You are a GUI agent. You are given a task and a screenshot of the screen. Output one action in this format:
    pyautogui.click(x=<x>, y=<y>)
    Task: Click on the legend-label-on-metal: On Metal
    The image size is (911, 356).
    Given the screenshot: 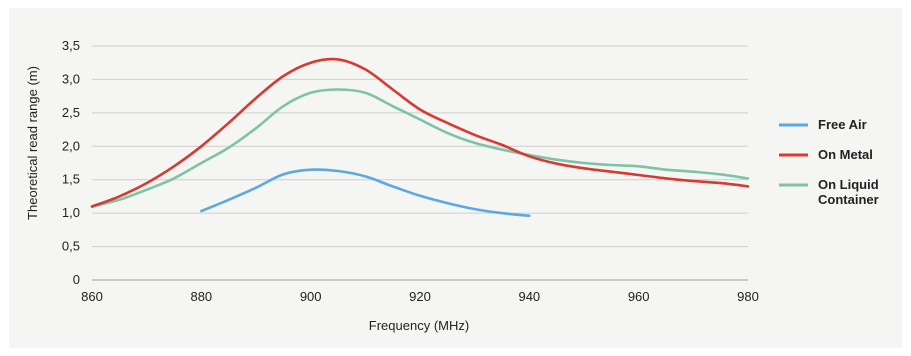 What is the action you would take?
    pyautogui.click(x=845, y=154)
    